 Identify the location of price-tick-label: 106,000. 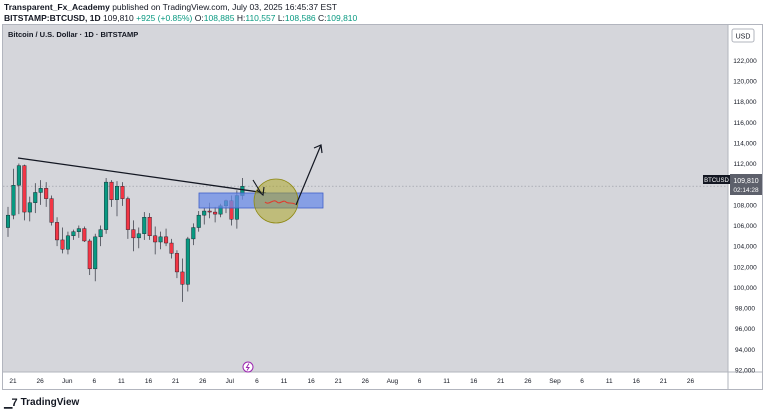
(745, 226).